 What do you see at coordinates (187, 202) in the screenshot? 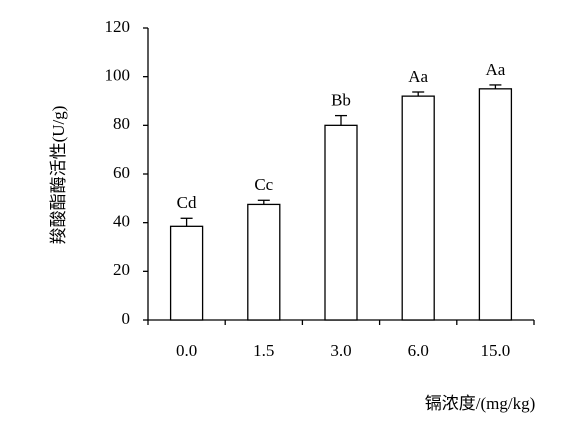
I see `bar-annotation: Cd` at bounding box center [187, 202].